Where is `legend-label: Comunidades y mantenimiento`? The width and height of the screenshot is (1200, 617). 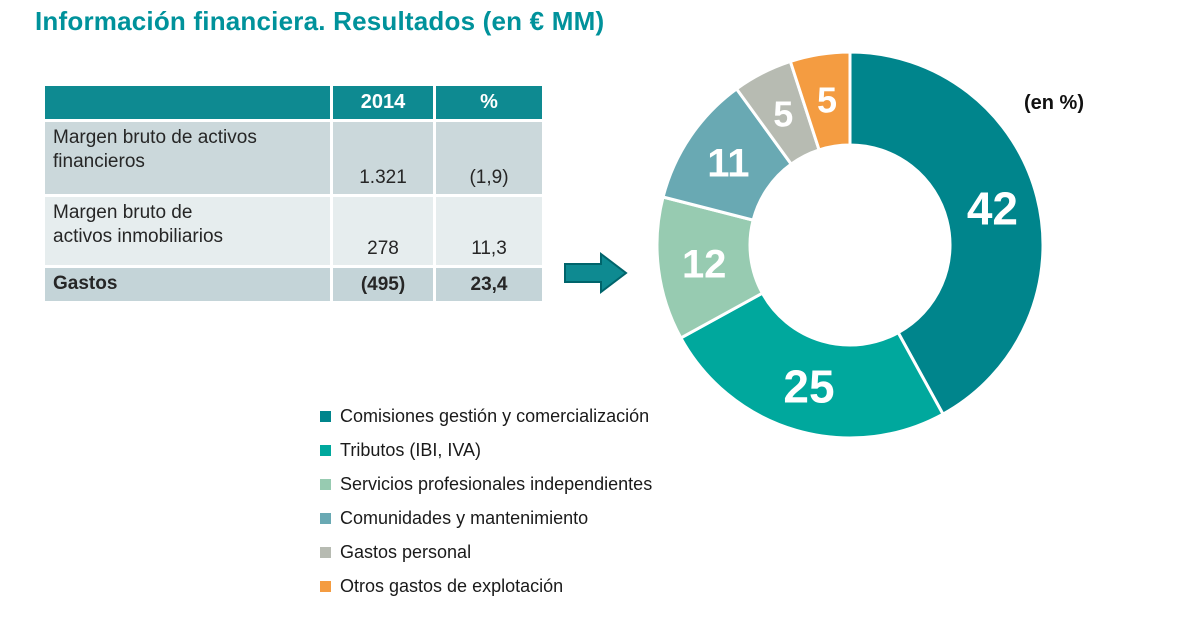 legend-label: Comunidades y mantenimiento is located at coordinates (464, 518).